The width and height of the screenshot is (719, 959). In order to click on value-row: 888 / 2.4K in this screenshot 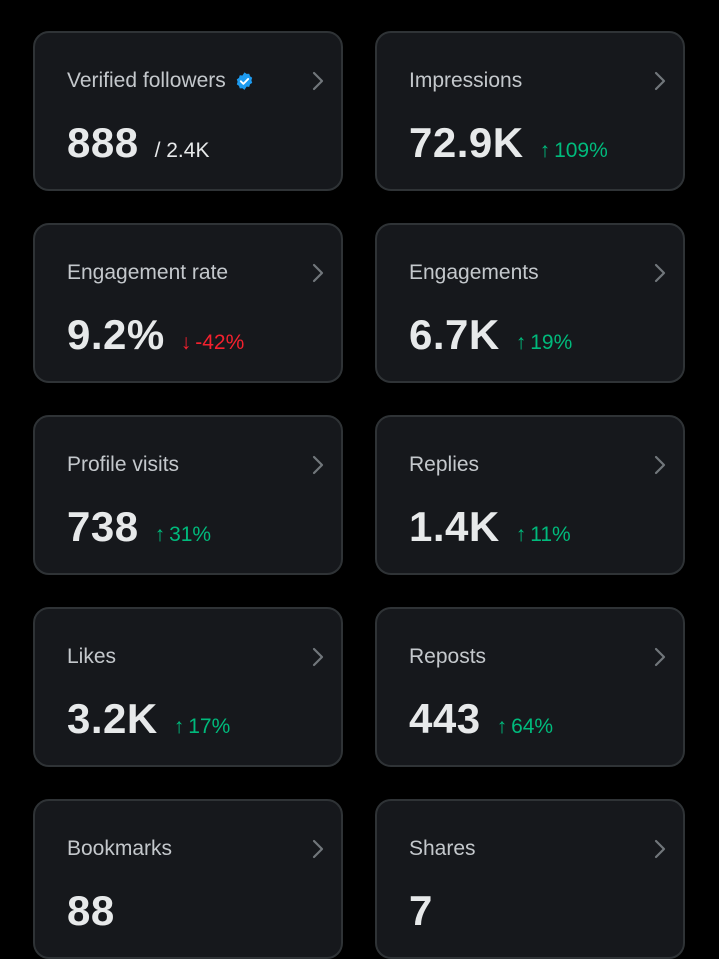, I will do `click(138, 143)`.